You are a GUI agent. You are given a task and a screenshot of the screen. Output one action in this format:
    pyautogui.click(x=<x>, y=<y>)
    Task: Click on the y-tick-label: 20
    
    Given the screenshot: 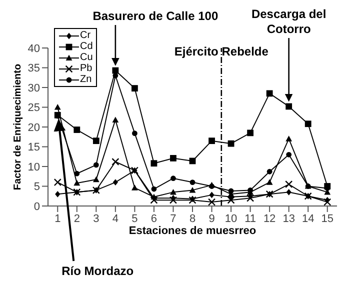 What is the action you would take?
    pyautogui.click(x=34, y=128)
    